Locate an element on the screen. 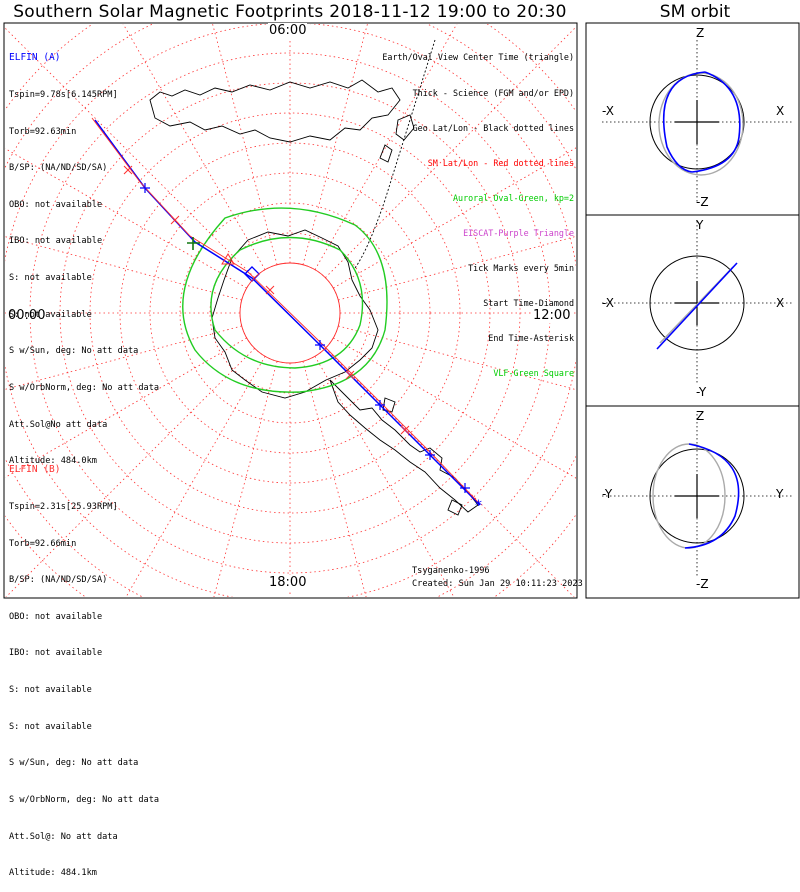  elfin-b-line: Att.Sol@: No att data is located at coordinates (63, 836).